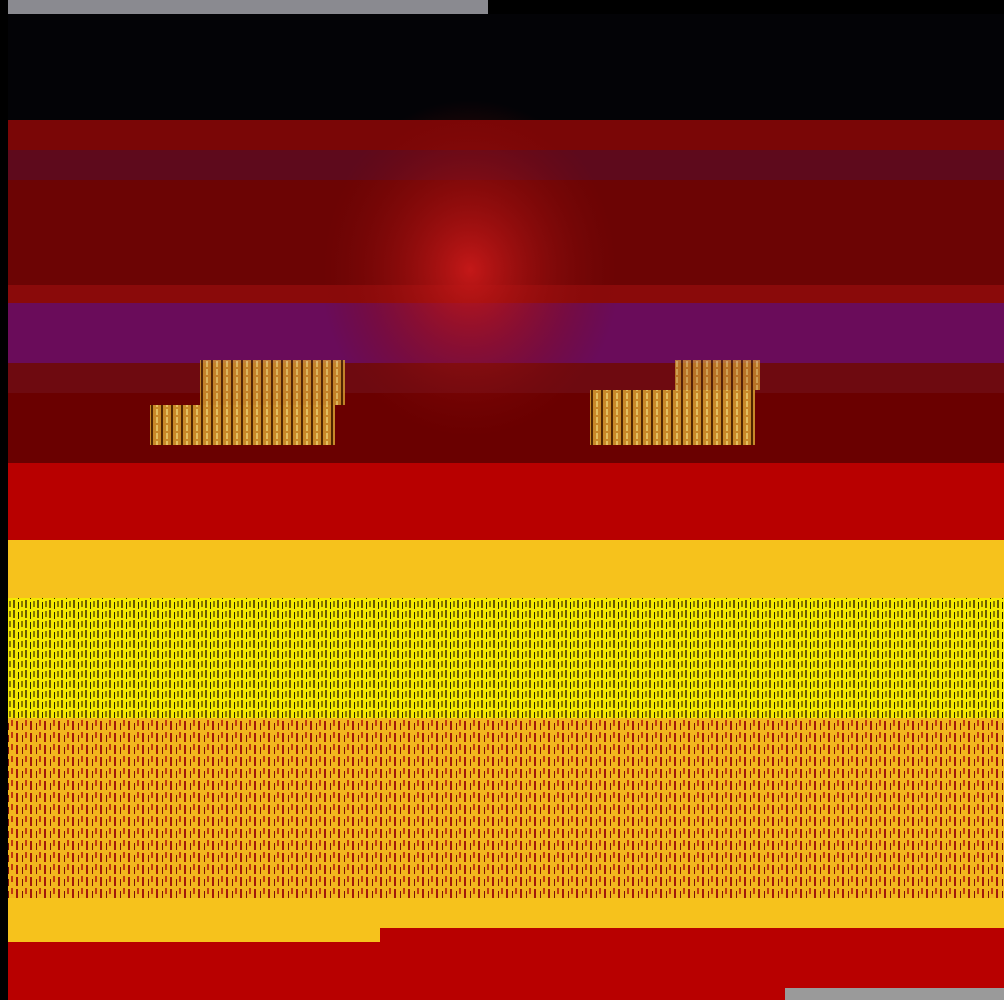  Describe the element at coordinates (470, 270) in the screenshot. I see `face-shape` at that location.